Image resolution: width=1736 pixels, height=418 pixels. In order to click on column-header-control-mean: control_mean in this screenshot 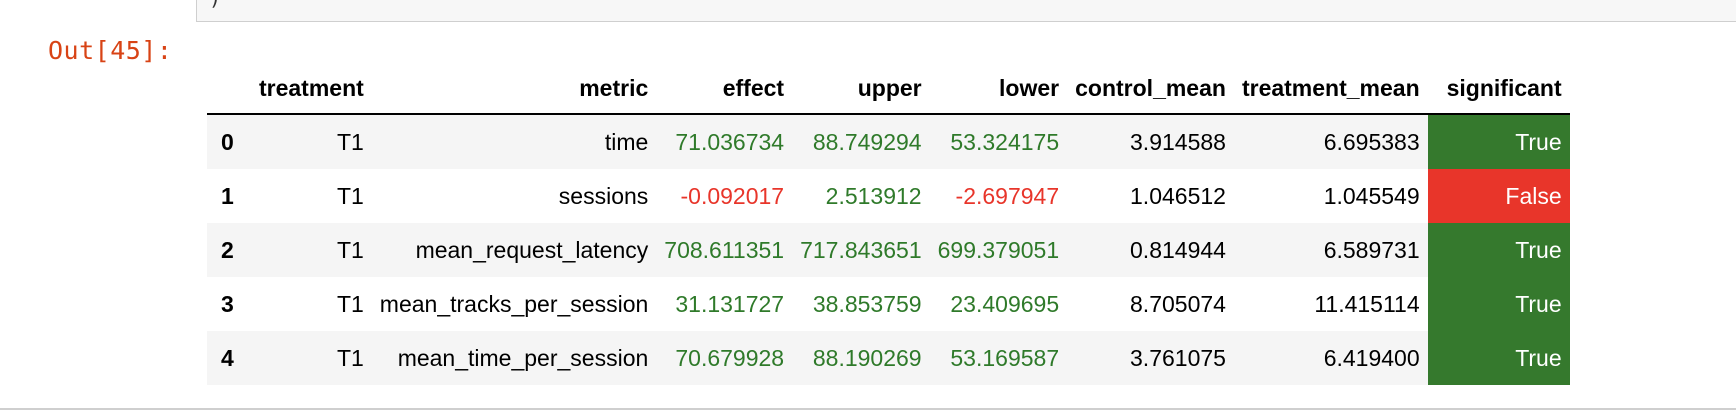, I will do `click(1150, 89)`.